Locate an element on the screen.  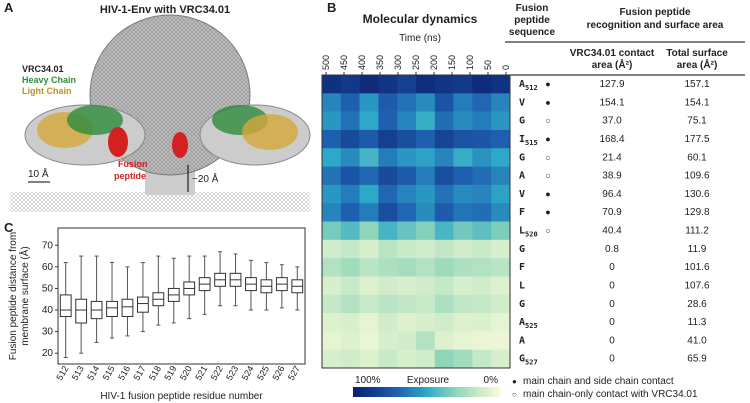
contact-area: 0.8 is located at coordinates (612, 249).